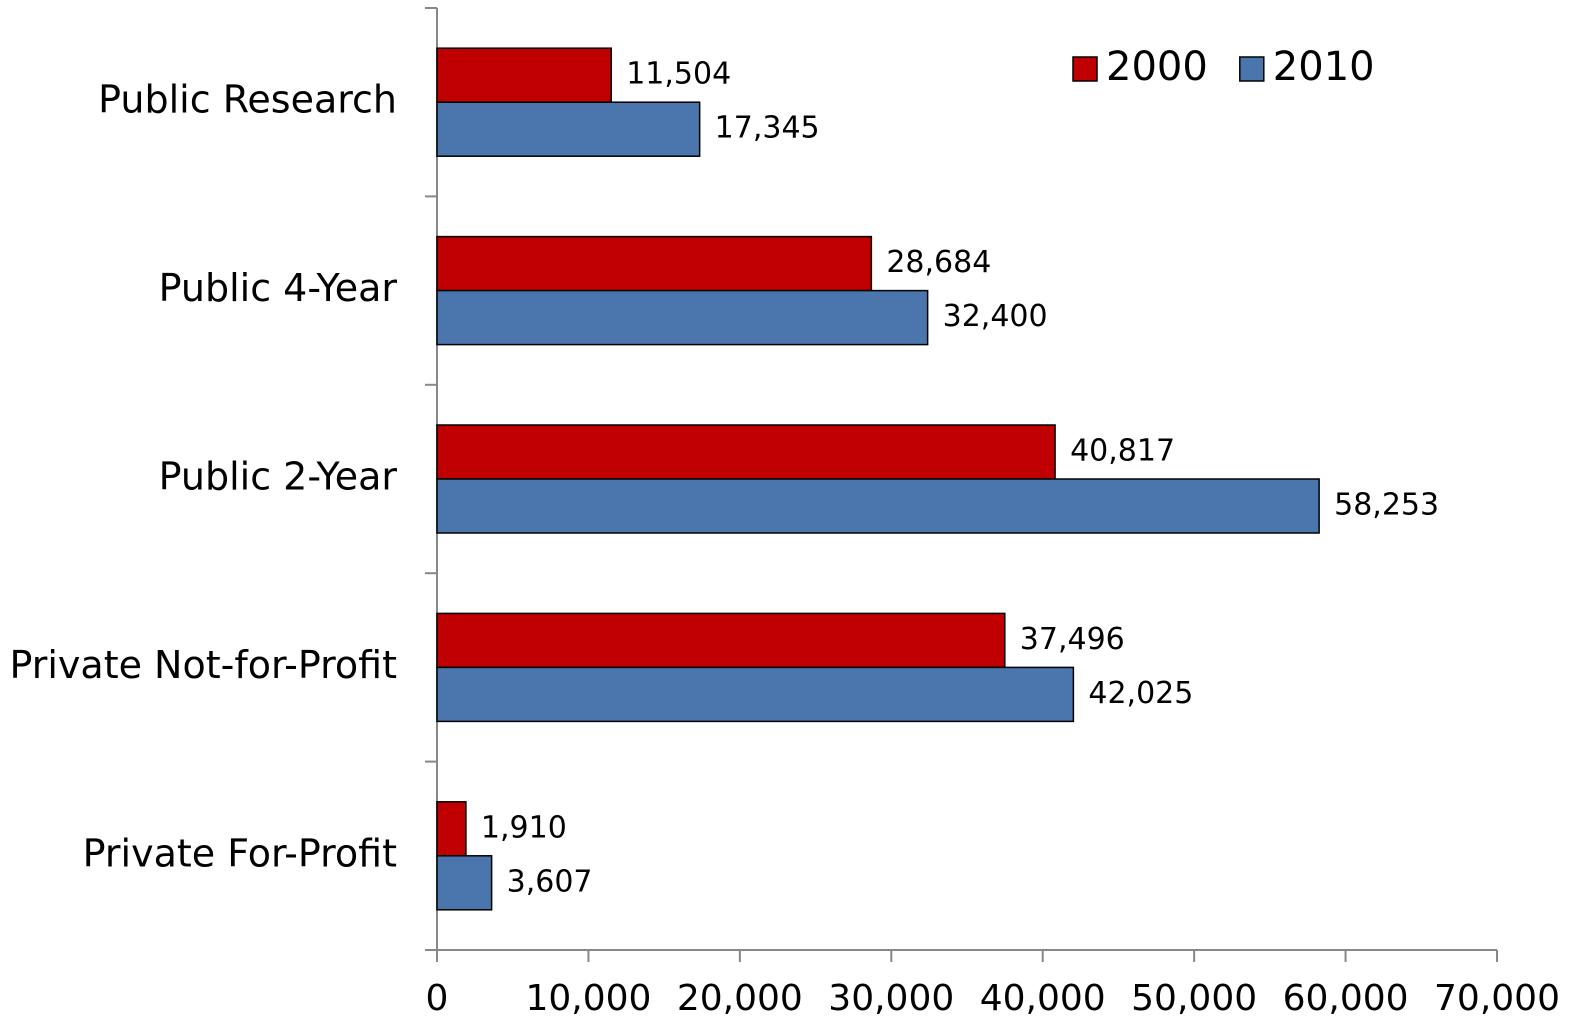 The width and height of the screenshot is (1593, 1034). Describe the element at coordinates (1324, 67) in the screenshot. I see `legend-label: 2010` at that location.